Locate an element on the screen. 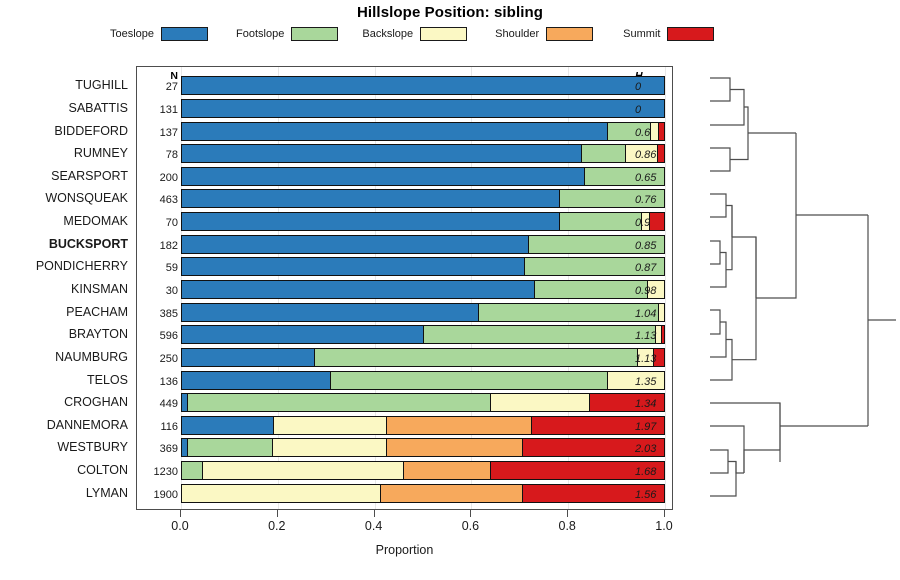 The image size is (900, 580). y-axis-label-lyman: LYMAN is located at coordinates (106, 492).